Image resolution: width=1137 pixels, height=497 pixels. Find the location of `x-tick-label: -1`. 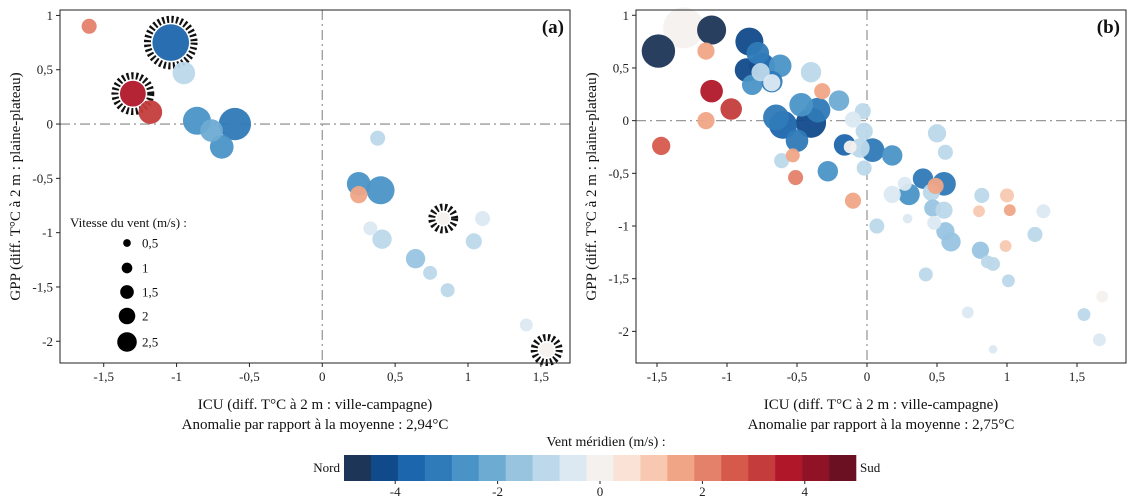

x-tick-label: -1 is located at coordinates (176, 376).